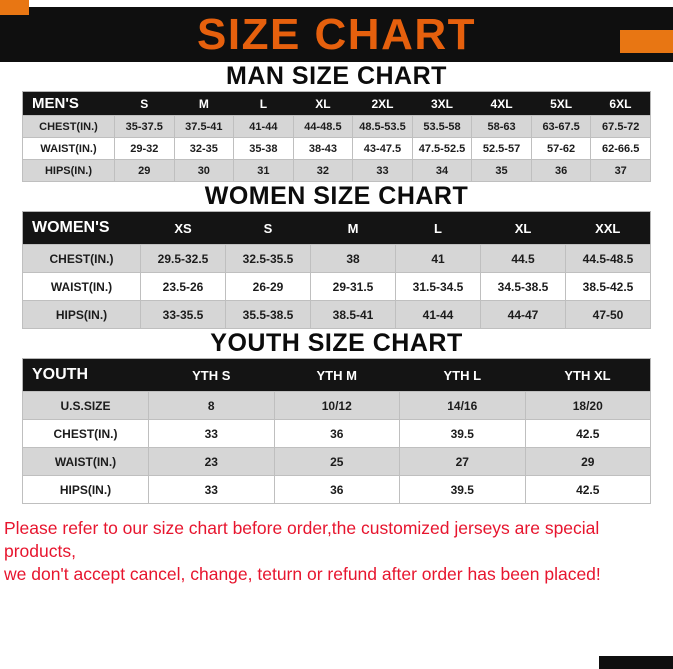 The width and height of the screenshot is (673, 669). What do you see at coordinates (336, 76) in the screenshot?
I see `man-section-heading: MAN SIZE CHART` at bounding box center [336, 76].